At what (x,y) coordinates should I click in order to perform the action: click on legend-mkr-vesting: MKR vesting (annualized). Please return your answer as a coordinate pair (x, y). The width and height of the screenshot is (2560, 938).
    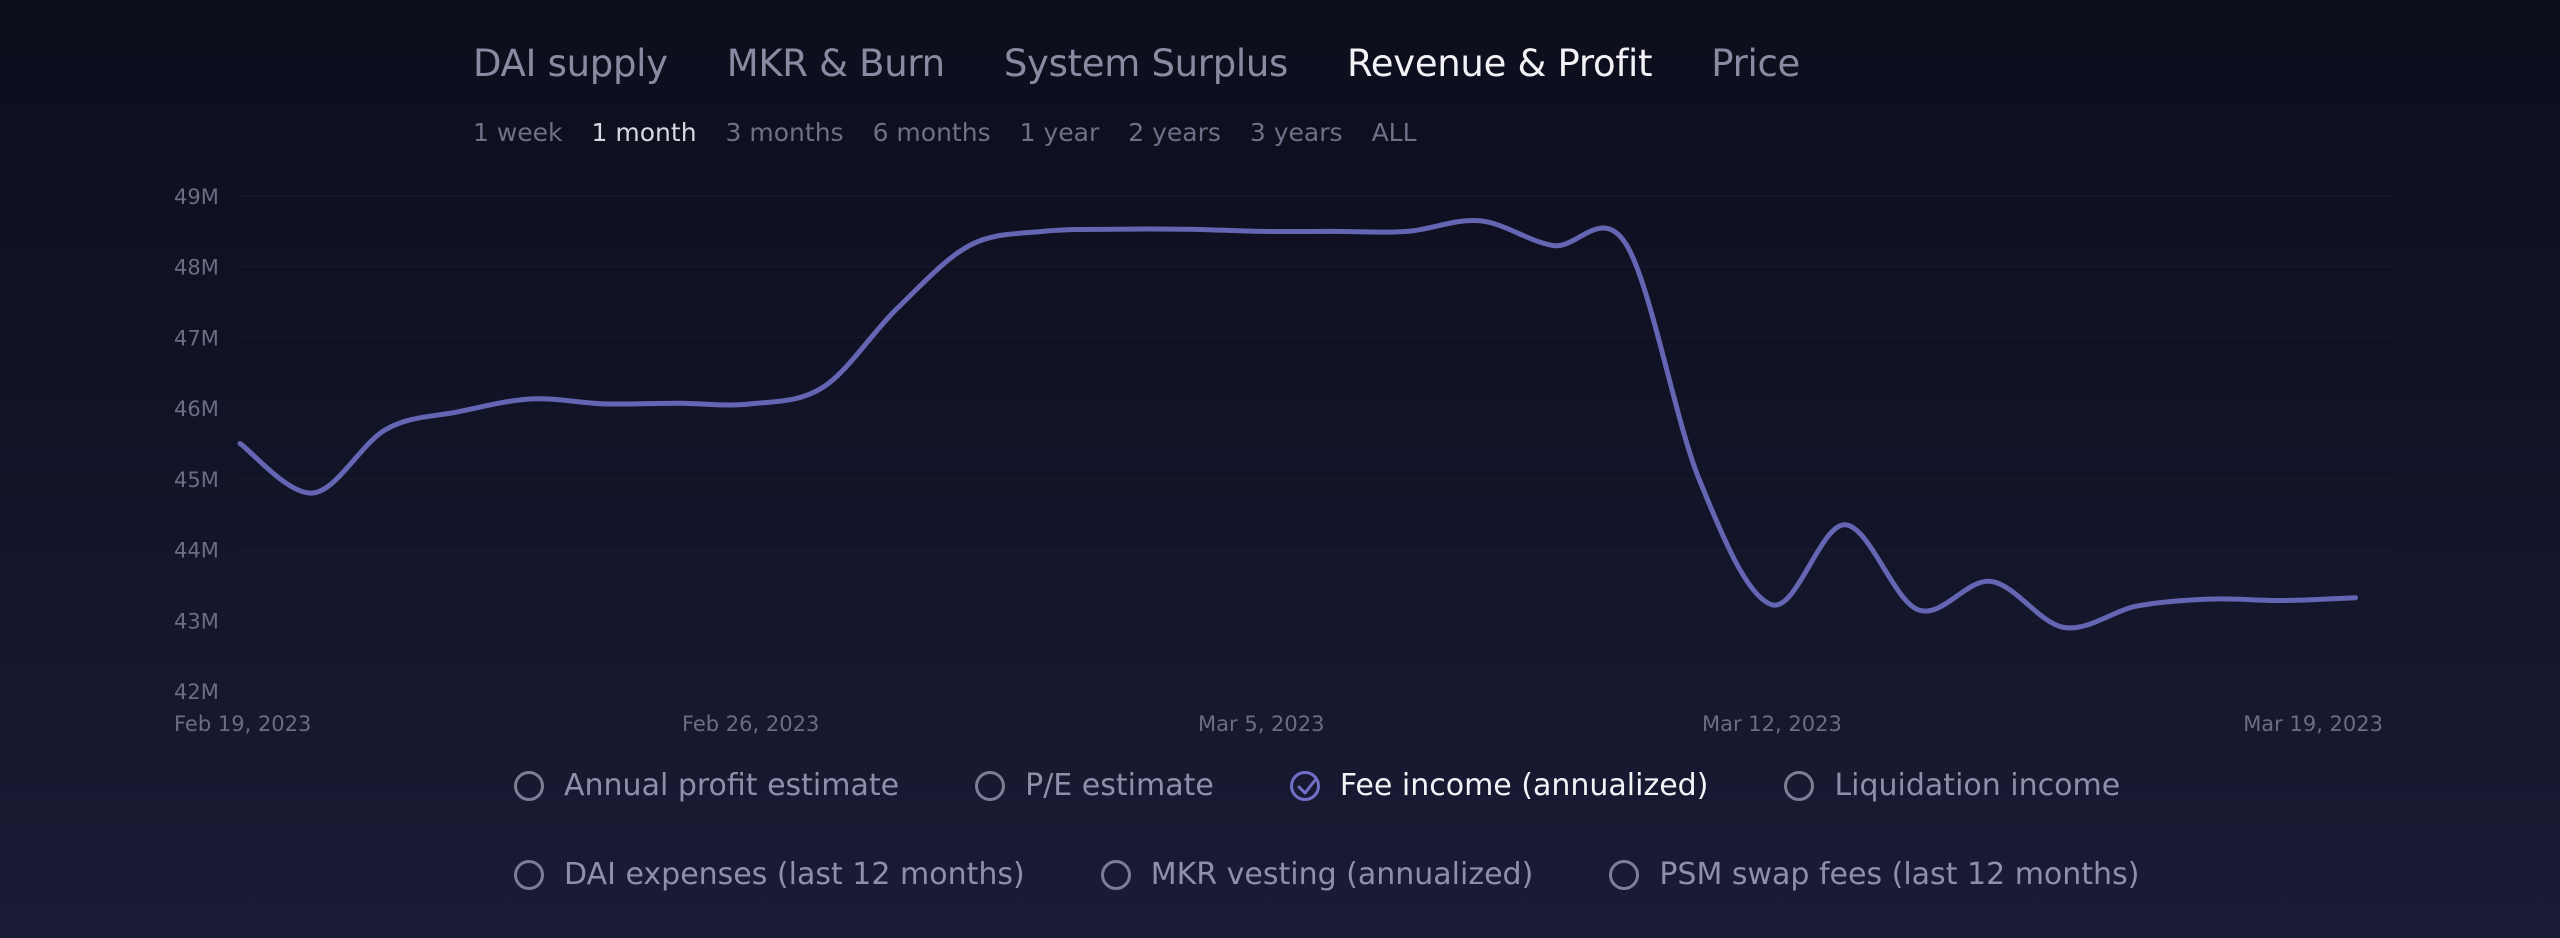
    Looking at the image, I should click on (1317, 874).